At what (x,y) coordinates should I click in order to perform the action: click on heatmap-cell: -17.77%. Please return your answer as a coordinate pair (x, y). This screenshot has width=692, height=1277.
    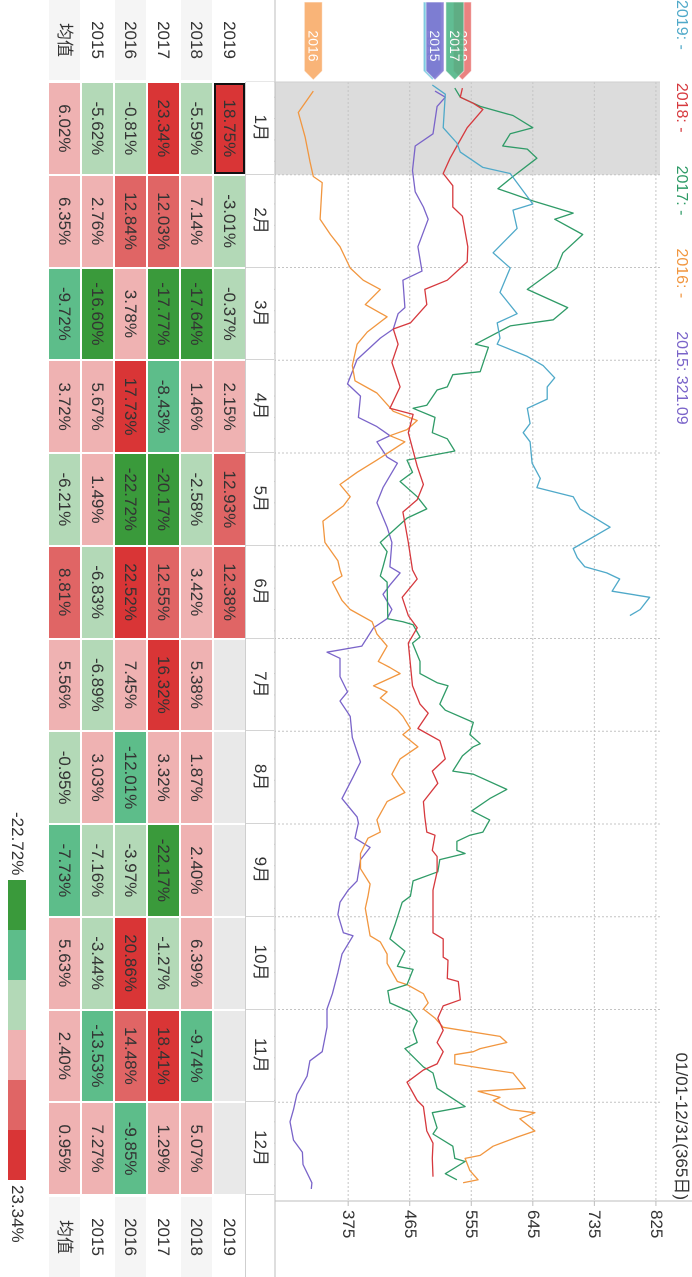
    Looking at the image, I should click on (163, 314).